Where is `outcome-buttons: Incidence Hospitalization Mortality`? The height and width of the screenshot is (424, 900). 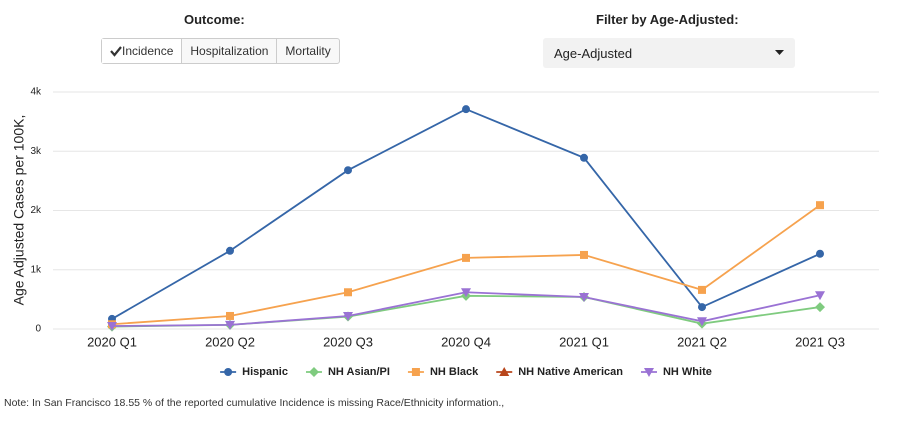
outcome-buttons: Incidence Hospitalization Mortality is located at coordinates (220, 51).